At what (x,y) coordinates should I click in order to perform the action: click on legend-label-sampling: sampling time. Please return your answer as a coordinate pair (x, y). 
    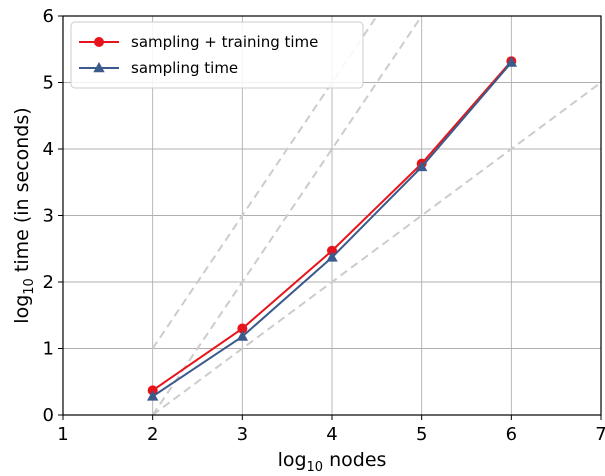
    Looking at the image, I should click on (184, 68).